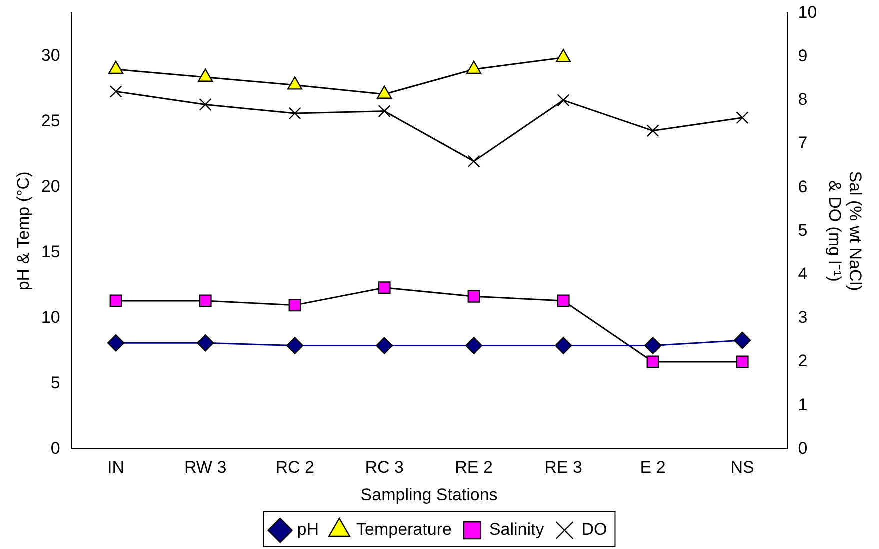  Describe the element at coordinates (803, 230) in the screenshot. I see `y2-tick-label: 5` at that location.